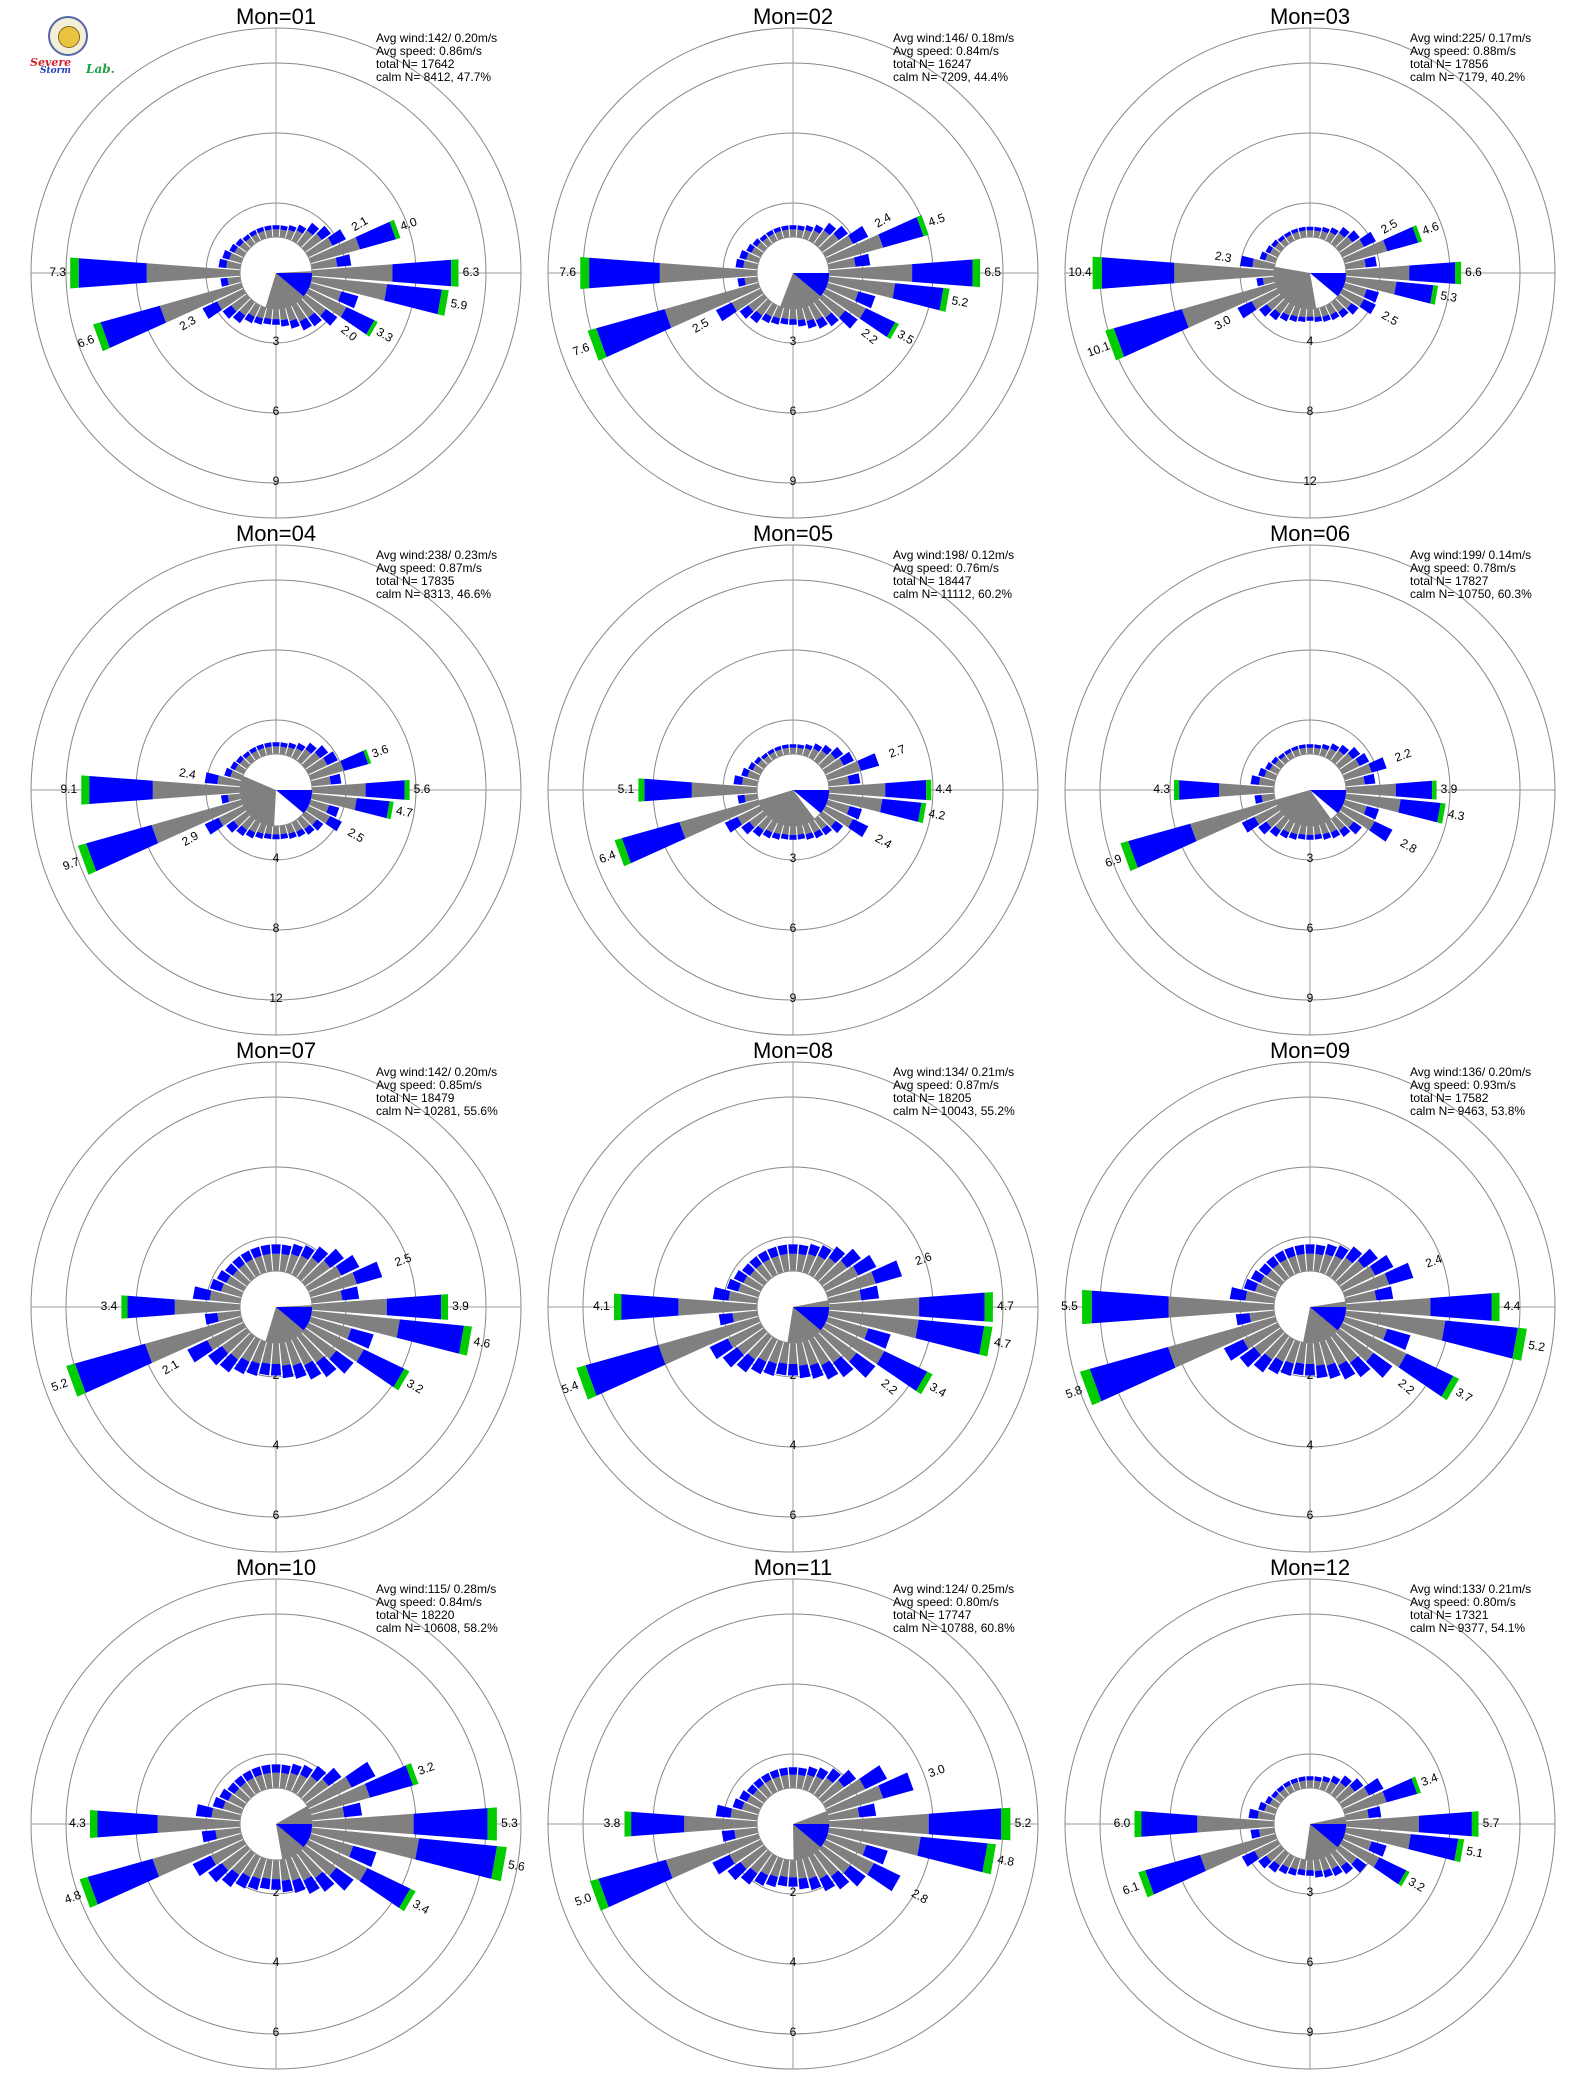  Describe the element at coordinates (793, 1567) in the screenshot. I see `rose-title: Mon=11` at that location.